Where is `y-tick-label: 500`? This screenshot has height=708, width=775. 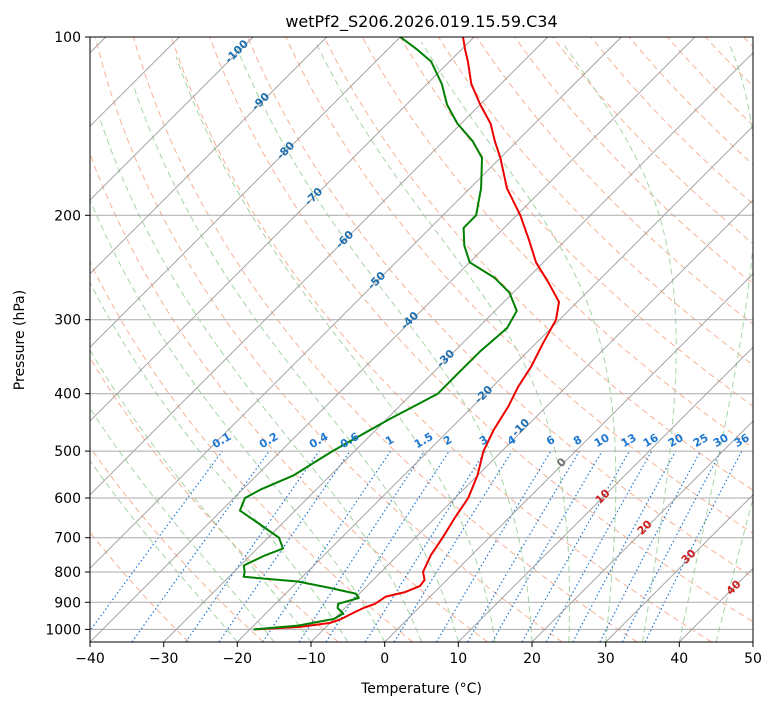
y-tick-label: 500 is located at coordinates (67, 452).